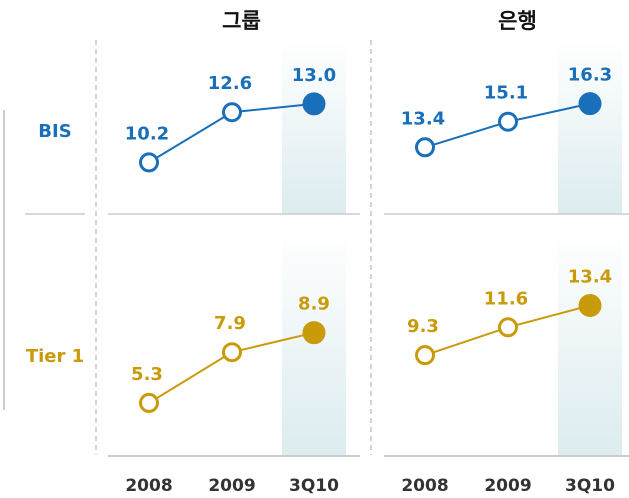 This screenshot has width=629, height=498. What do you see at coordinates (147, 133) in the screenshot?
I see `data-label: 10.2` at bounding box center [147, 133].